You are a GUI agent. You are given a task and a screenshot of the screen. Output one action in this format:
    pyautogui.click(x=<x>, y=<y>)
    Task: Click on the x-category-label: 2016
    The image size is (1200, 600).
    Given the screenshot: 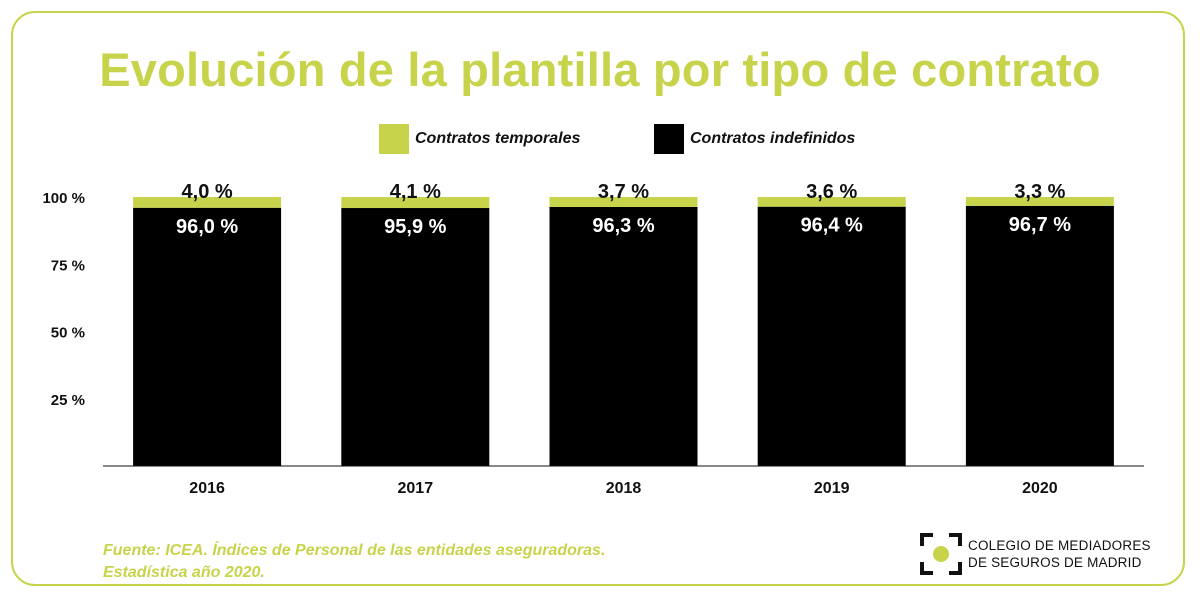 What is the action you would take?
    pyautogui.click(x=207, y=488)
    